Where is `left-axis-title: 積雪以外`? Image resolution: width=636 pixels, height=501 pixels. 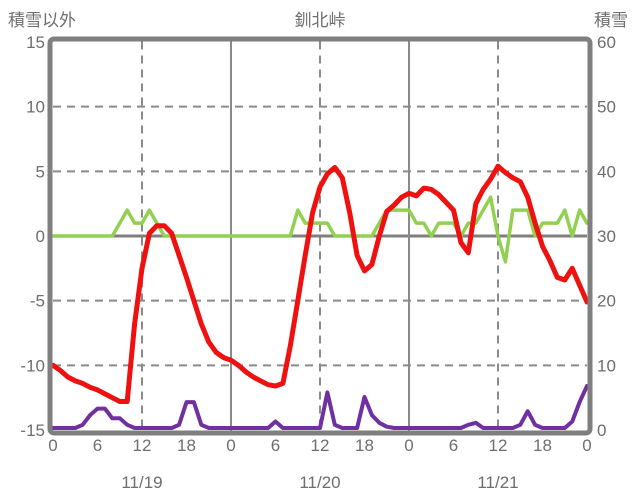
left-axis-title: 積雪以外 is located at coordinates (42, 20).